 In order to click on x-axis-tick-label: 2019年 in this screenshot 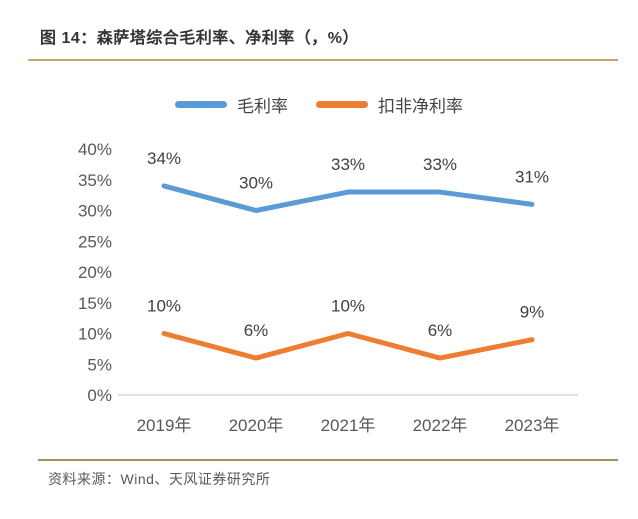, I will do `click(164, 425)`.